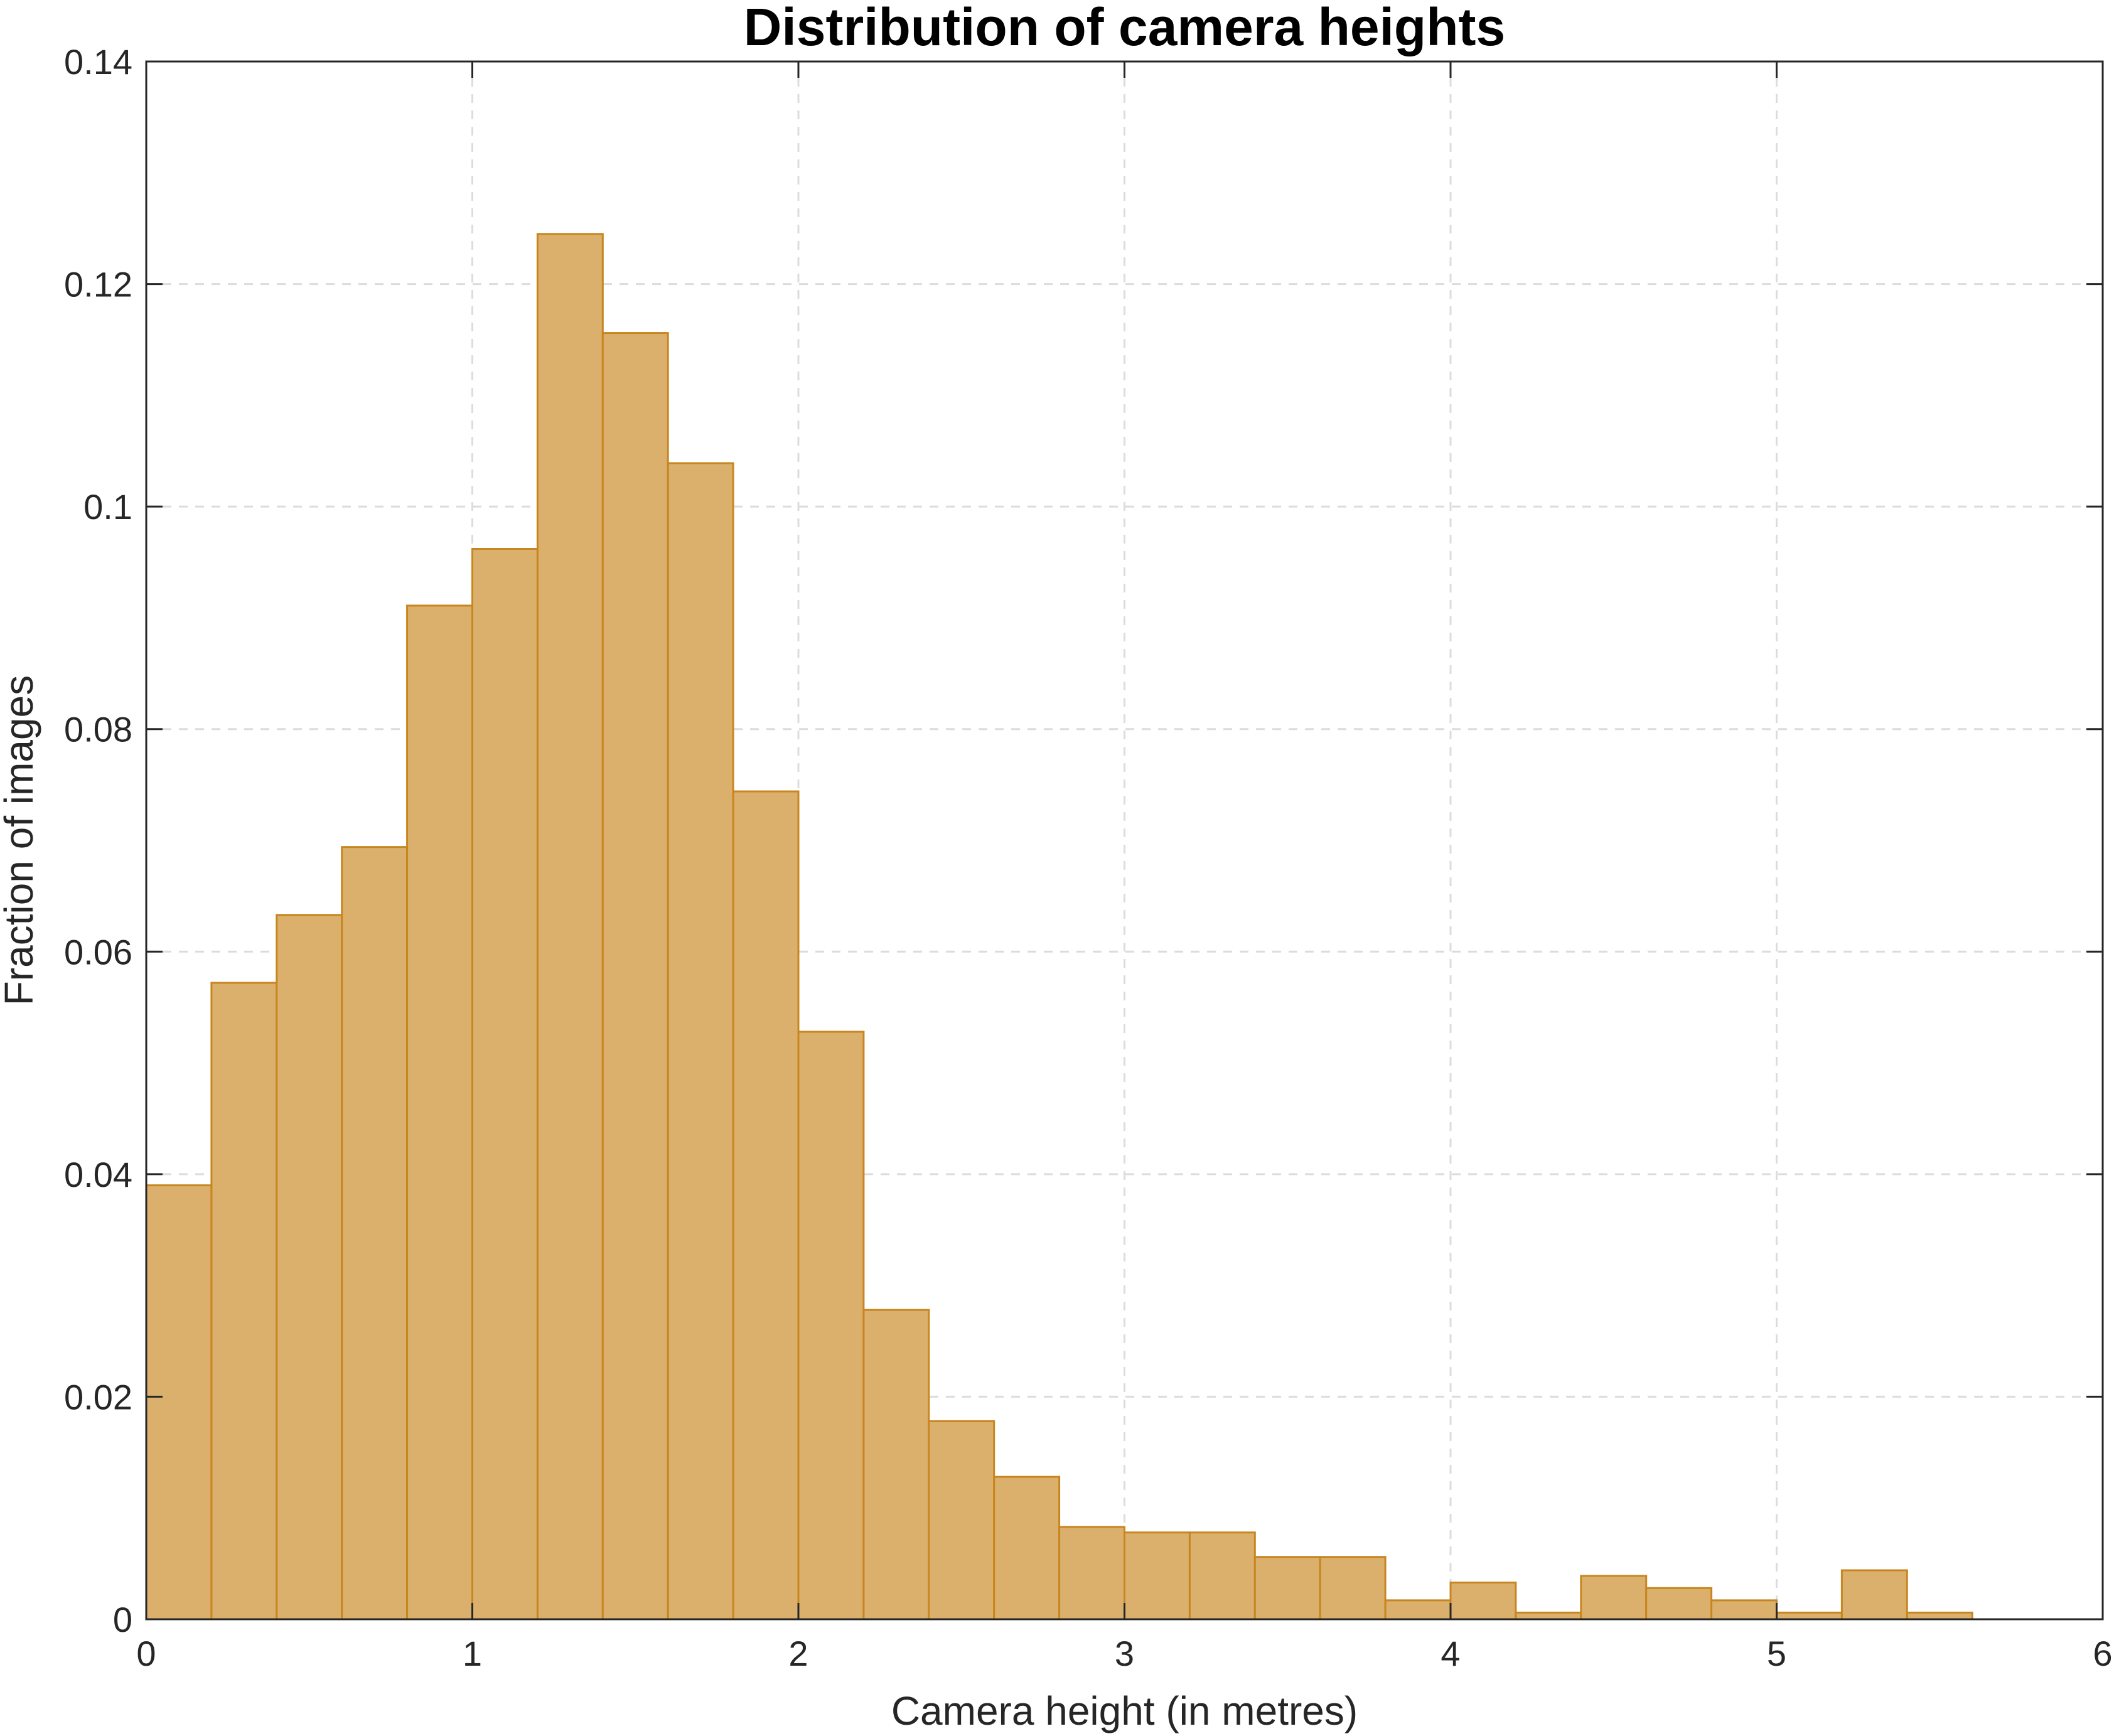 This screenshot has width=2114, height=1736. I want to click on y-tick-label: 0.12, so click(98, 284).